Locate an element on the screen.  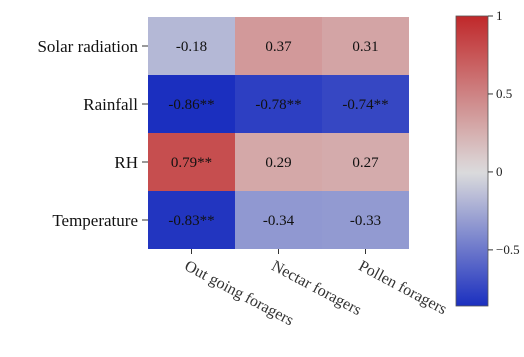
heatmap-cell-rh-nectar-foragers is located at coordinates (278, 162).